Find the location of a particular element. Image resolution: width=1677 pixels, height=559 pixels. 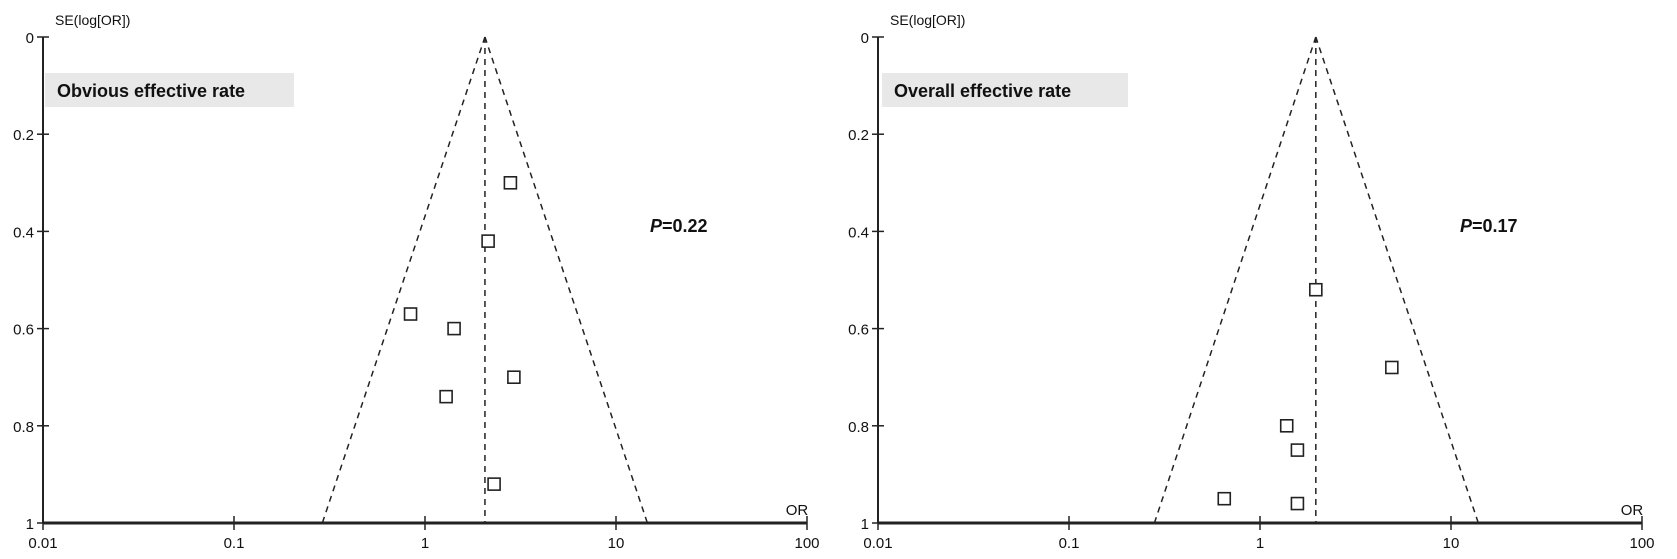

chart-title: Obvious effective rate is located at coordinates (151, 91).